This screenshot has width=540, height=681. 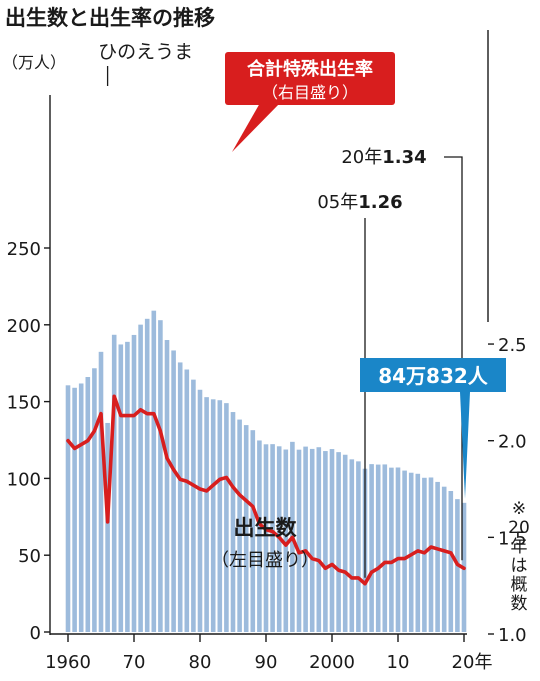 I want to click on births-2020-value: 84万832人, so click(x=433, y=376).